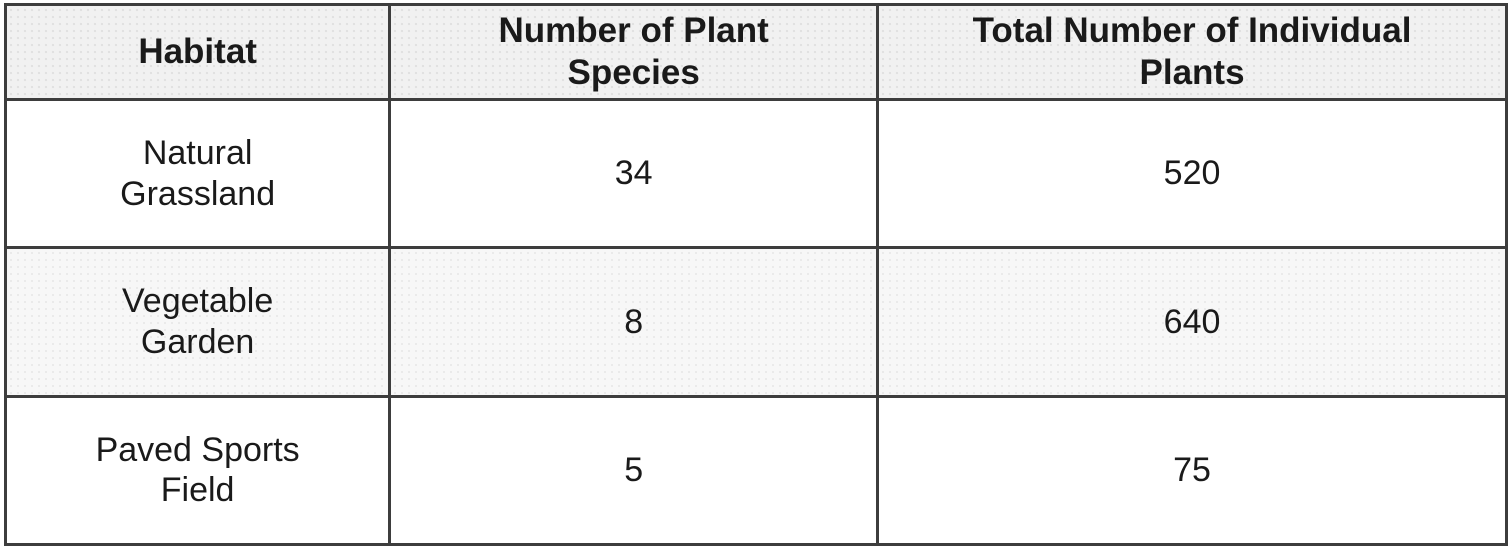 The height and width of the screenshot is (555, 1512). Describe the element at coordinates (197, 52) in the screenshot. I see `column-header-habitat: Habitat` at that location.